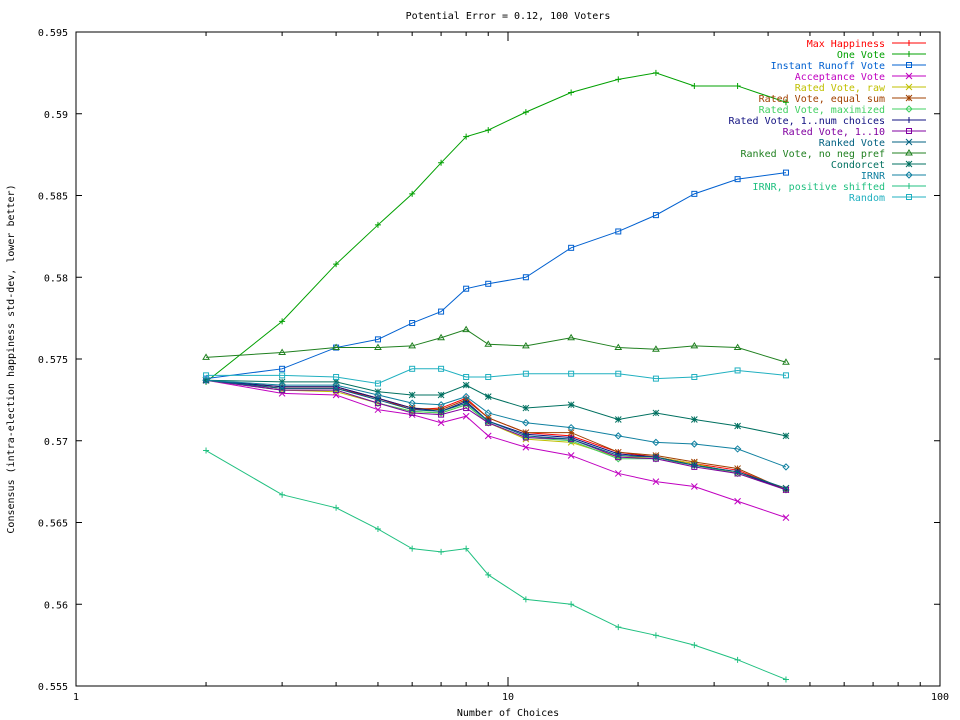 The width and height of the screenshot is (960, 720). Describe the element at coordinates (53, 524) in the screenshot. I see `y-tick-label: 0.565` at that location.